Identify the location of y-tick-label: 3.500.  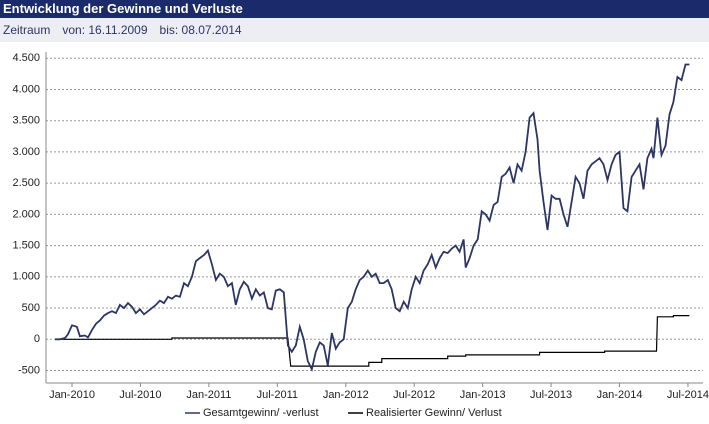
(26, 121).